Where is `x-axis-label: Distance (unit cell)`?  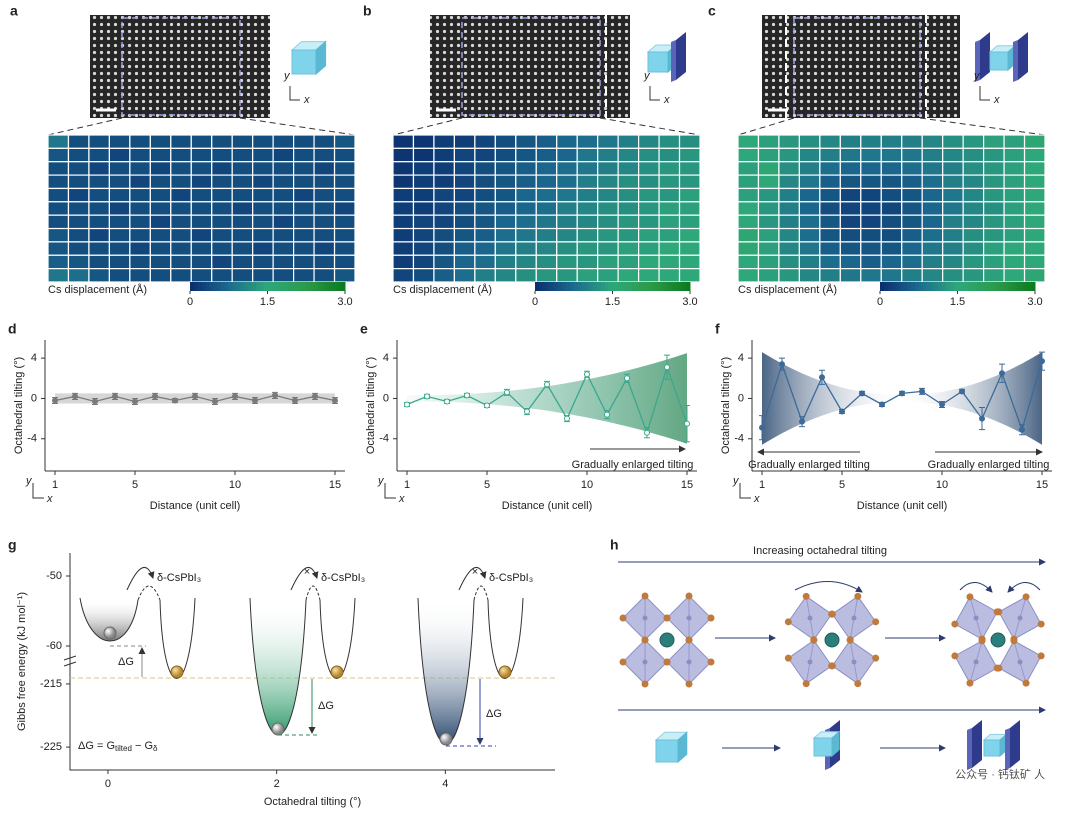
x-axis-label: Distance (unit cell) is located at coordinates (902, 506).